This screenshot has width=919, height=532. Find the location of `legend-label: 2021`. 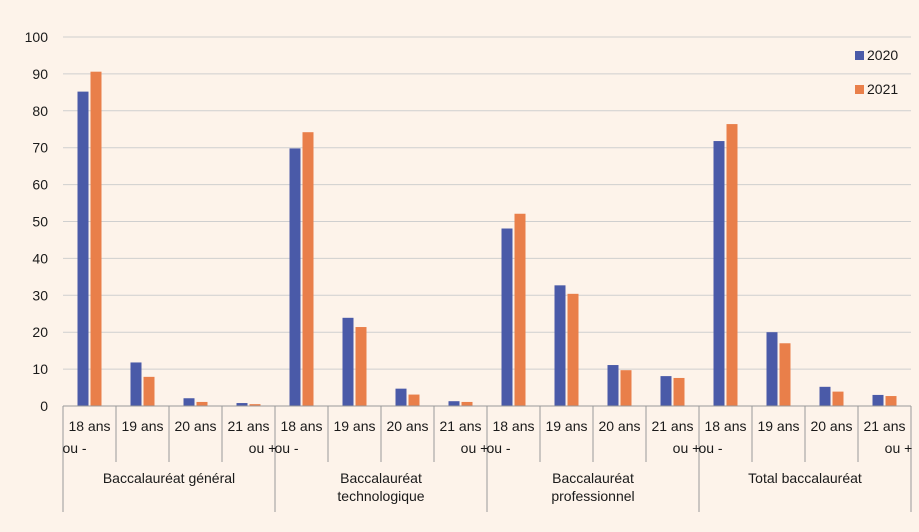

legend-label: 2021 is located at coordinates (882, 89).